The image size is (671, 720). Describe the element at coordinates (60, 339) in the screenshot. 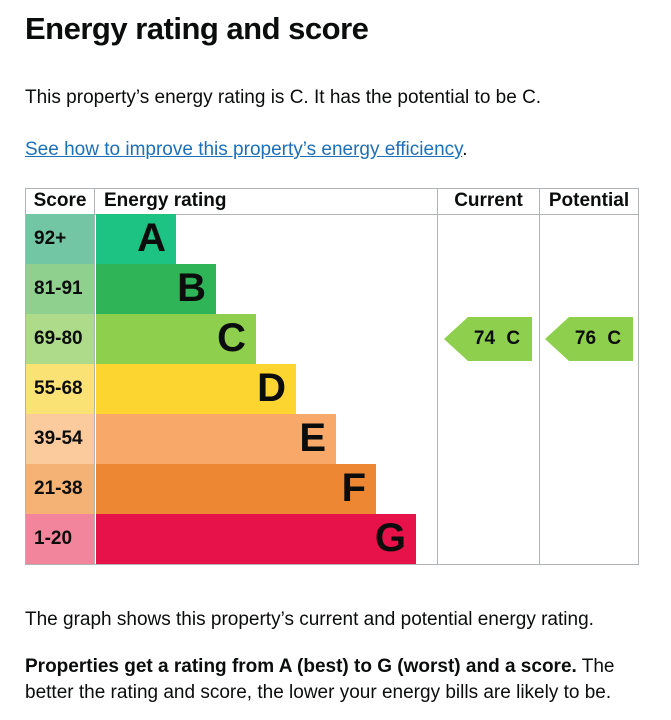

I see `score-range-c: 69-80` at that location.